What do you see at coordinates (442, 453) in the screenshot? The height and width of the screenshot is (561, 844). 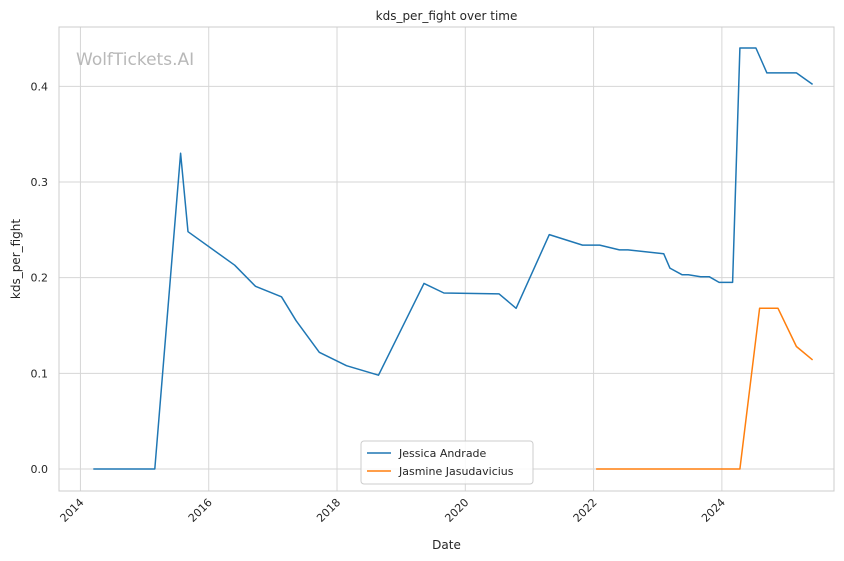 I see `legend-label-0: Jessica Andrade` at bounding box center [442, 453].